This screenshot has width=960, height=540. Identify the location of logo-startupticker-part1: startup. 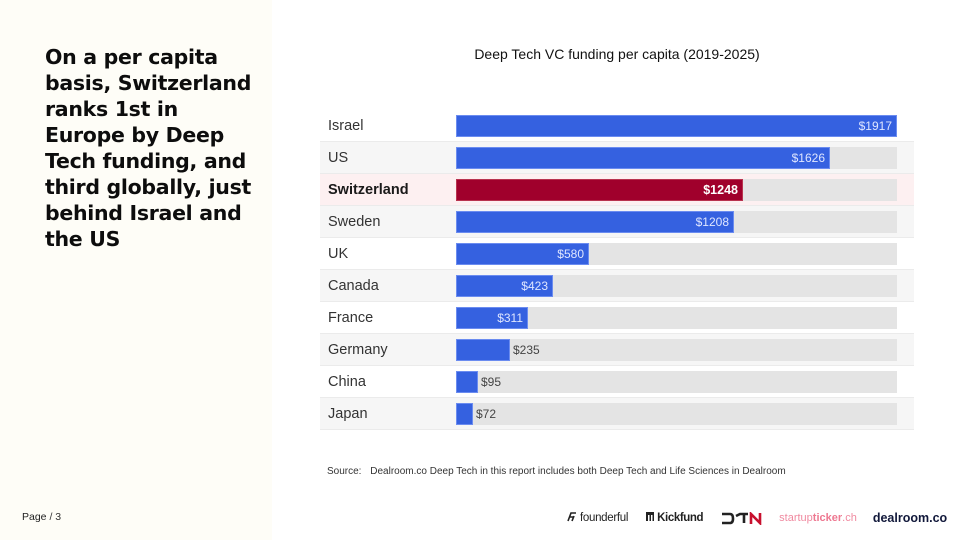
(796, 518).